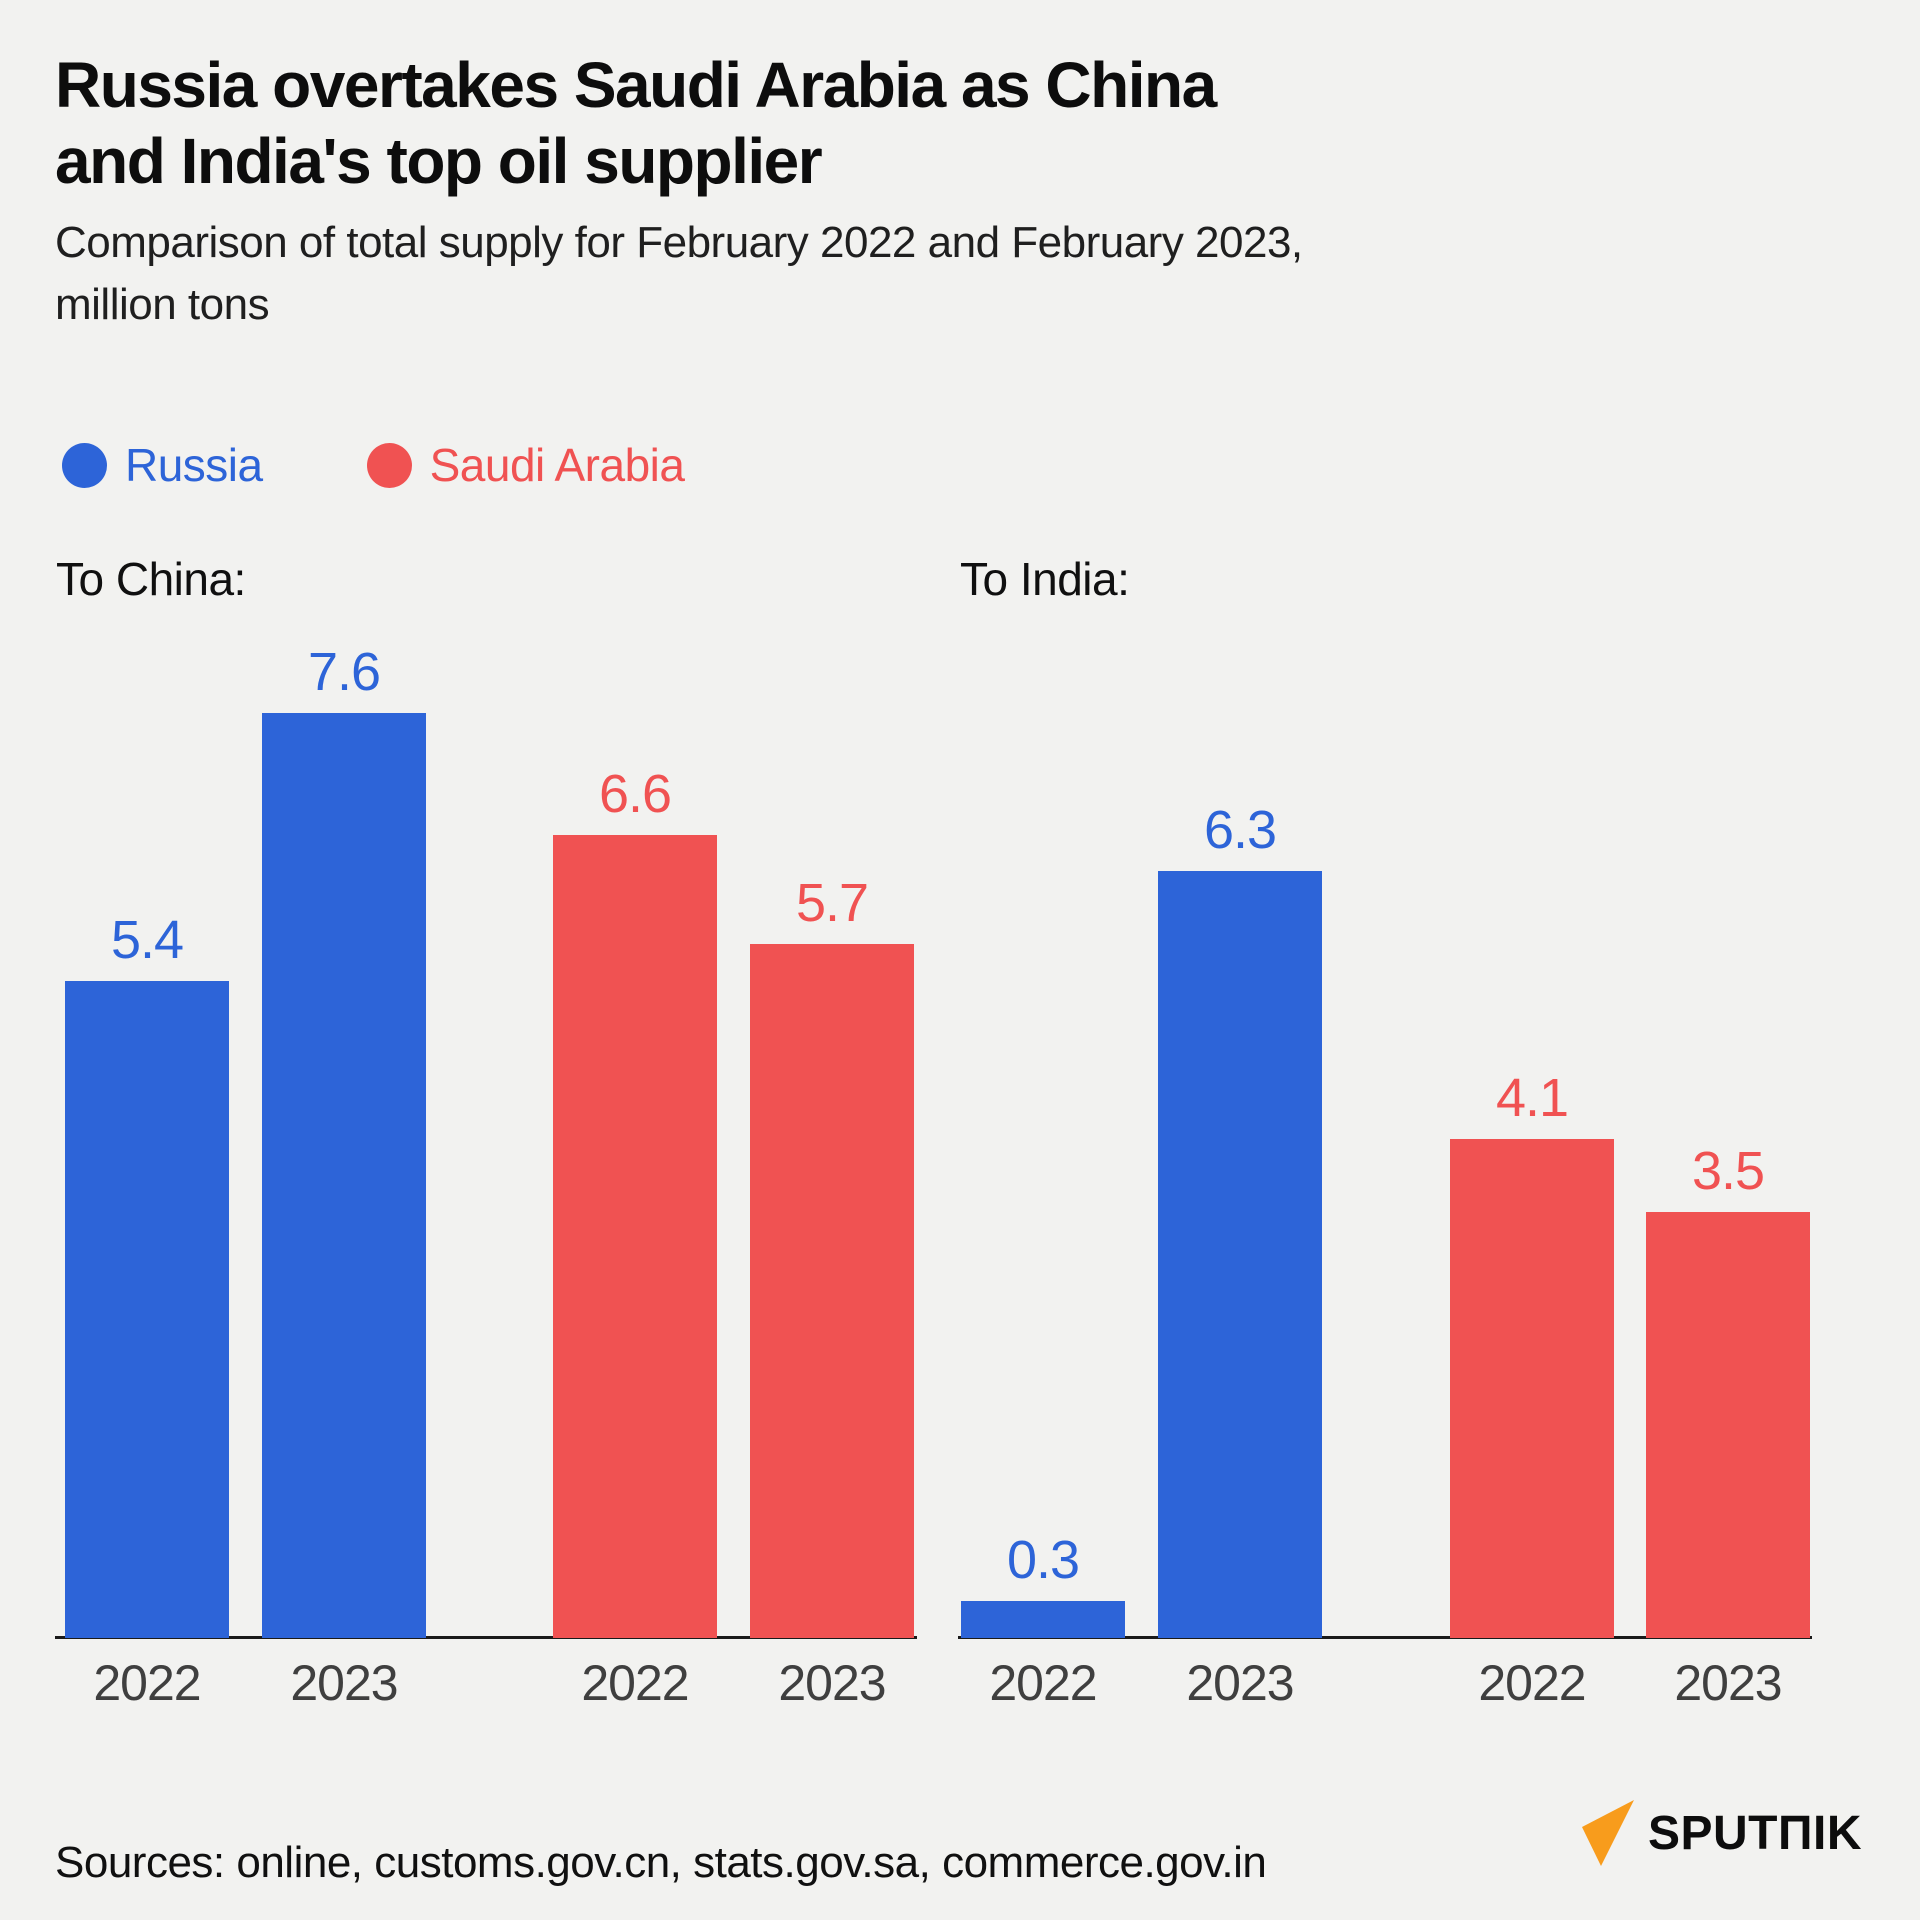 The width and height of the screenshot is (1920, 1920). Describe the element at coordinates (486, 1637) in the screenshot. I see `china-baseline-axis` at that location.